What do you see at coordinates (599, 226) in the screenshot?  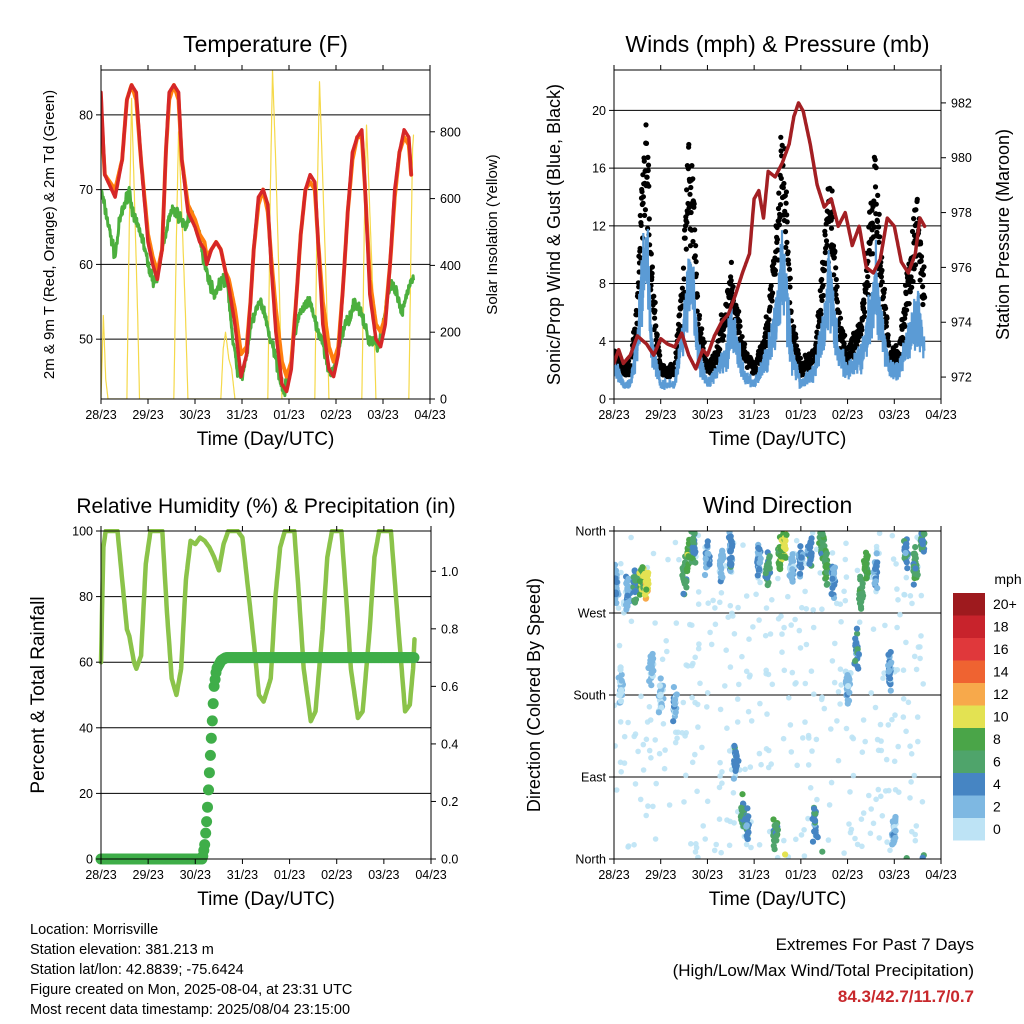 I see `y-tick-label: 12` at bounding box center [599, 226].